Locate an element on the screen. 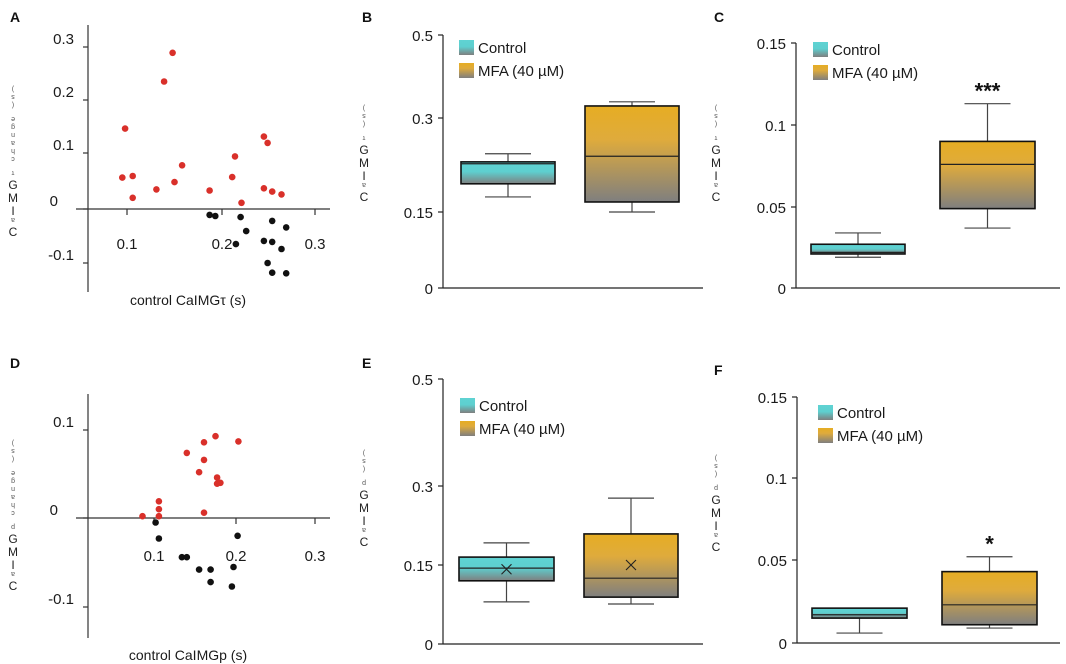  panel-d-x-tick-label: 0.2 is located at coordinates (236, 556).